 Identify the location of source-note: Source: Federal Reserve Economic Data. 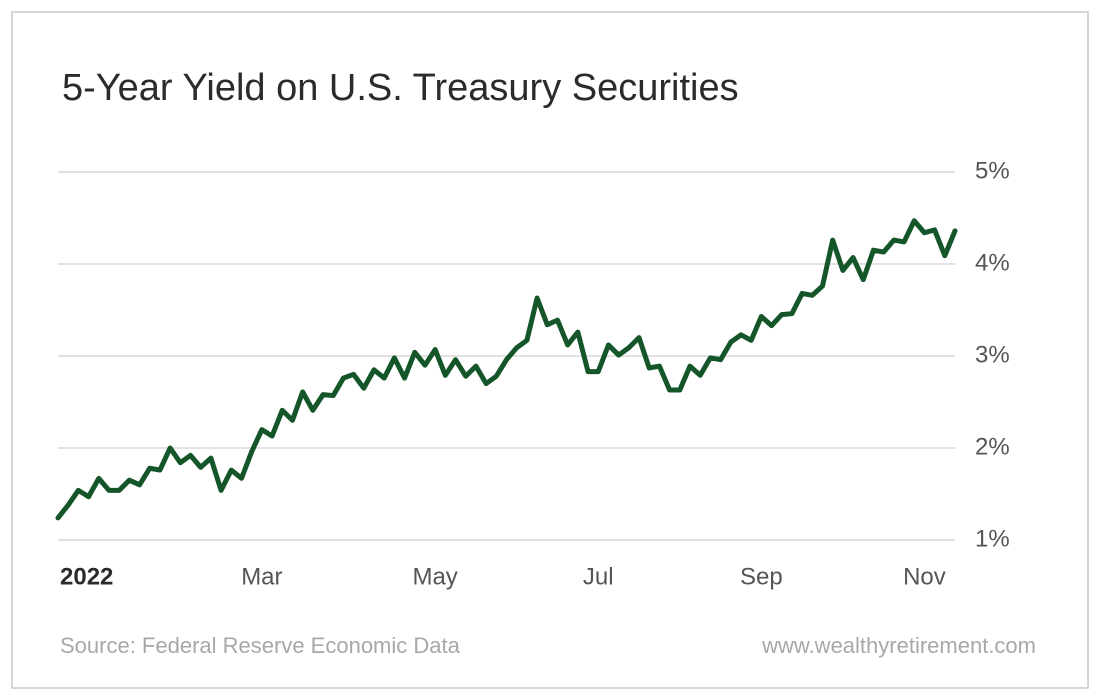
(260, 645).